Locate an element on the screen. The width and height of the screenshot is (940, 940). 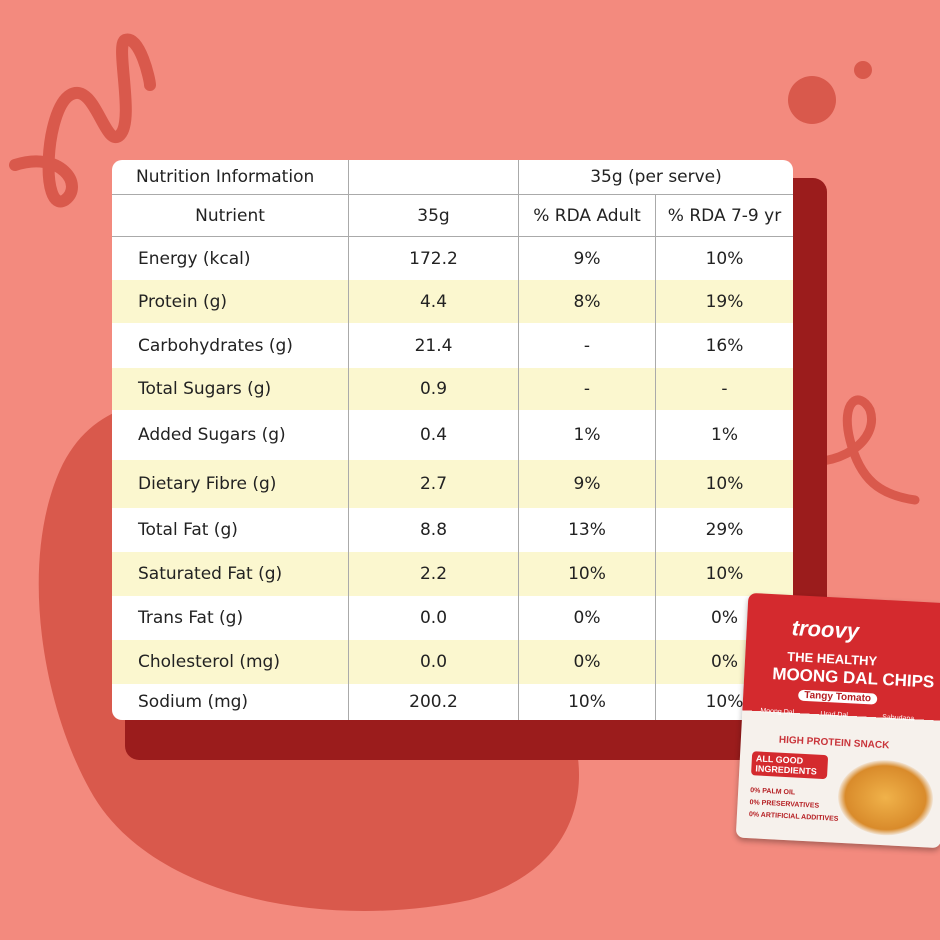
table-cell: 200.2 is located at coordinates (434, 702).